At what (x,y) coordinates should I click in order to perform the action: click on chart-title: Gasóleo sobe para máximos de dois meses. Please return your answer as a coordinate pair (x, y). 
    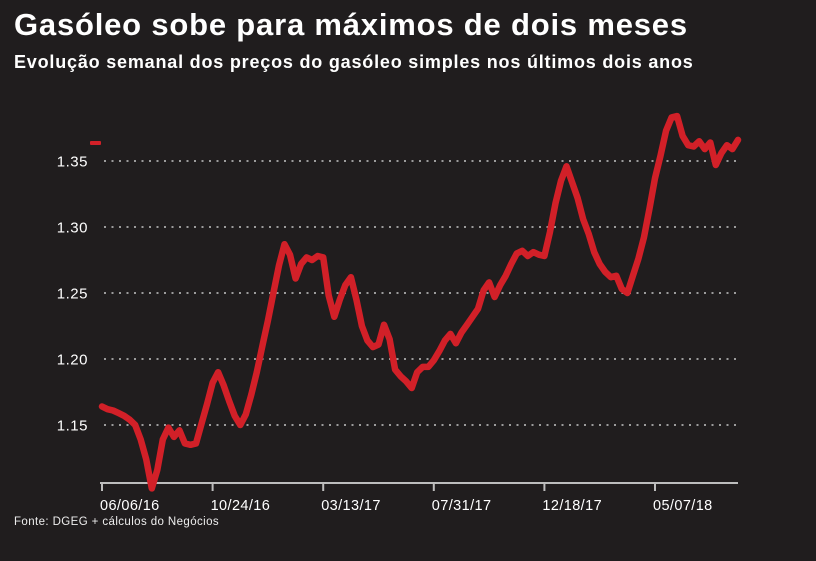
    Looking at the image, I should click on (351, 24).